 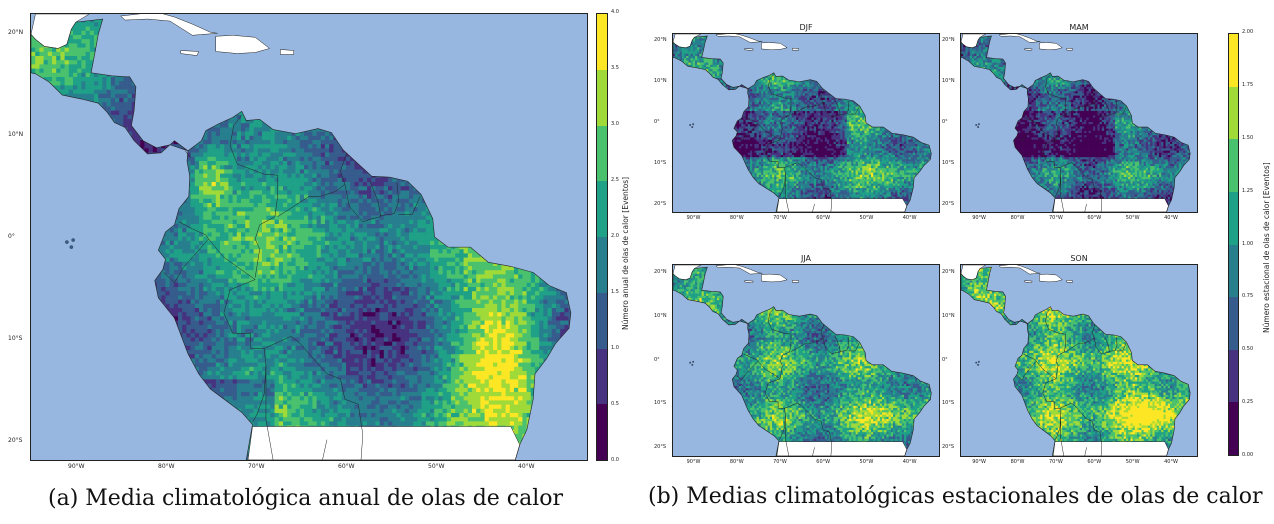 I want to click on season-title-son: SON, so click(x=1079, y=258).